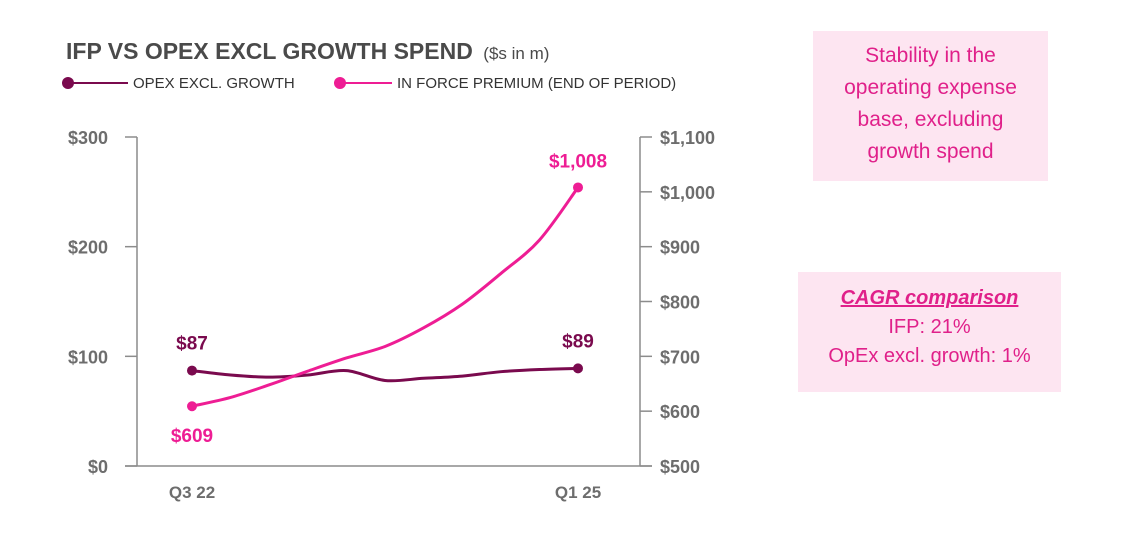 The image size is (1142, 534). Describe the element at coordinates (929, 298) in the screenshot. I see `cagr-heading: CAGR comparison` at that location.